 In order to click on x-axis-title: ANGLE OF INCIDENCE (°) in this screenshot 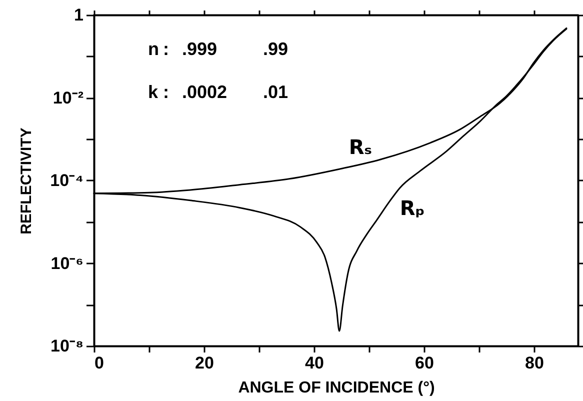, I will do `click(336, 388)`.